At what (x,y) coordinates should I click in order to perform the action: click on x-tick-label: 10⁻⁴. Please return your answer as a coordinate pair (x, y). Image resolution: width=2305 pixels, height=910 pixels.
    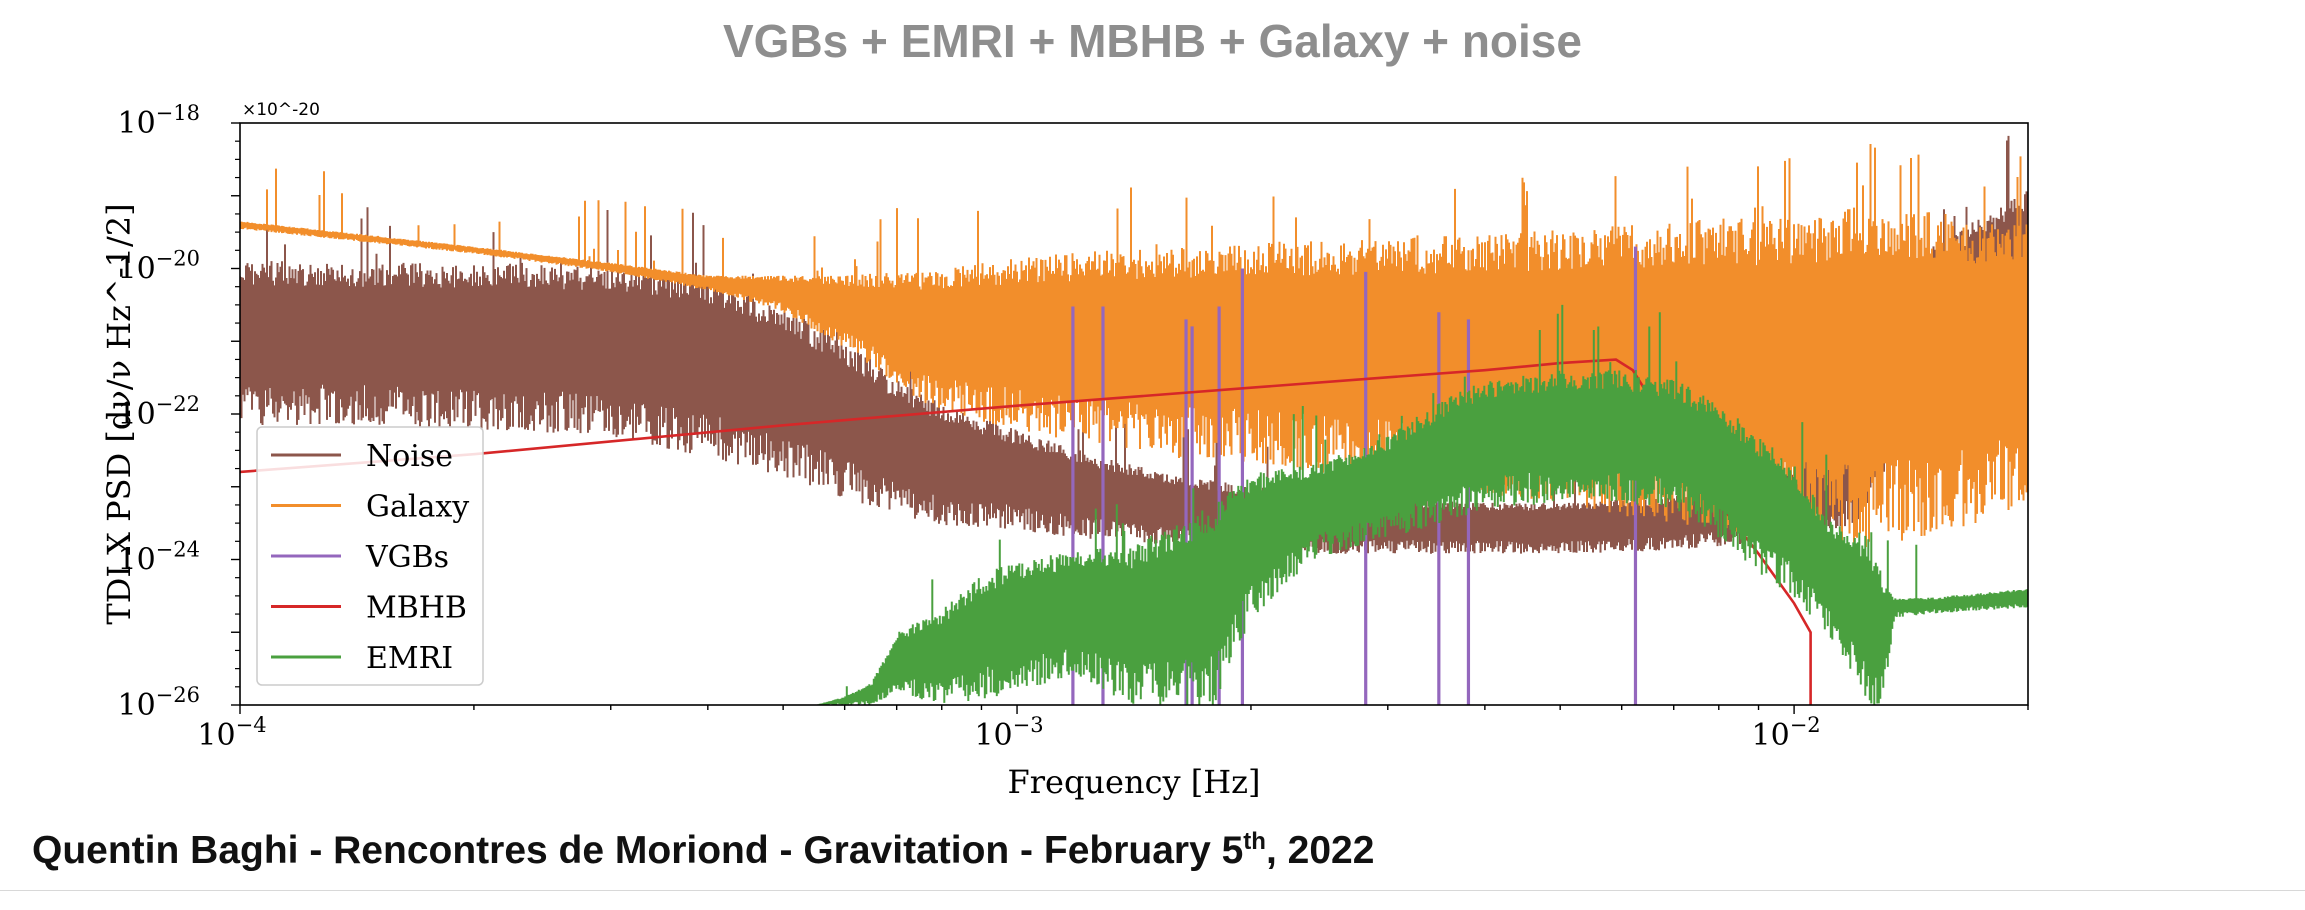
    Looking at the image, I should click on (231, 733).